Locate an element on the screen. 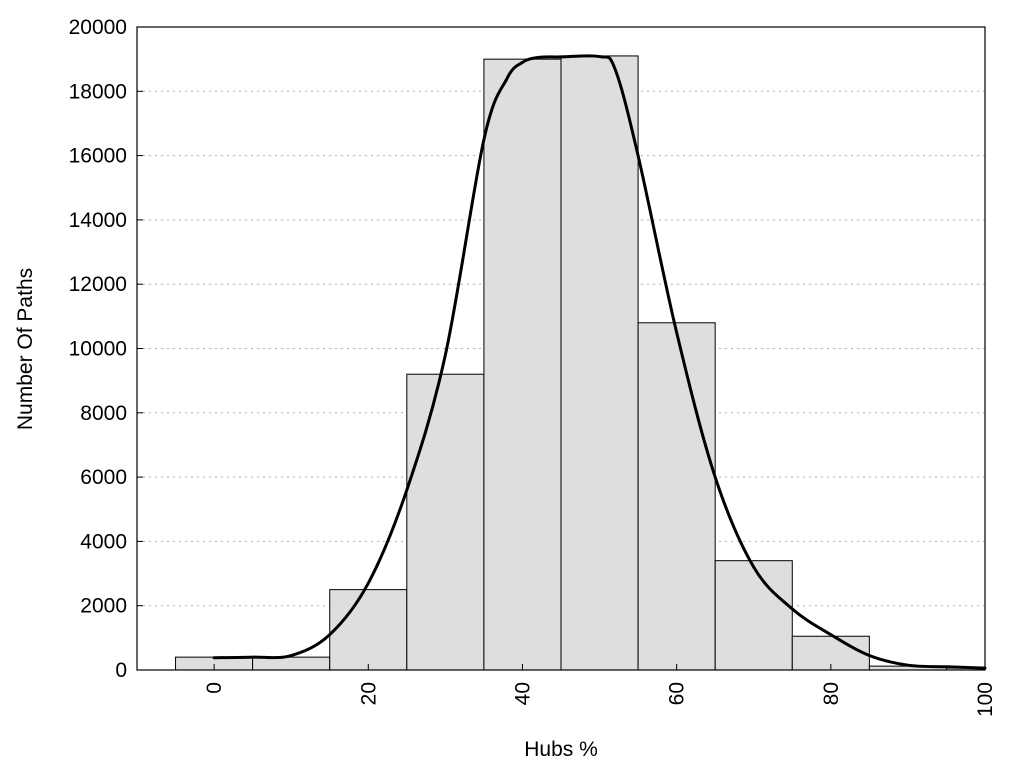  x-tick-label-20: 20 is located at coordinates (368, 693).